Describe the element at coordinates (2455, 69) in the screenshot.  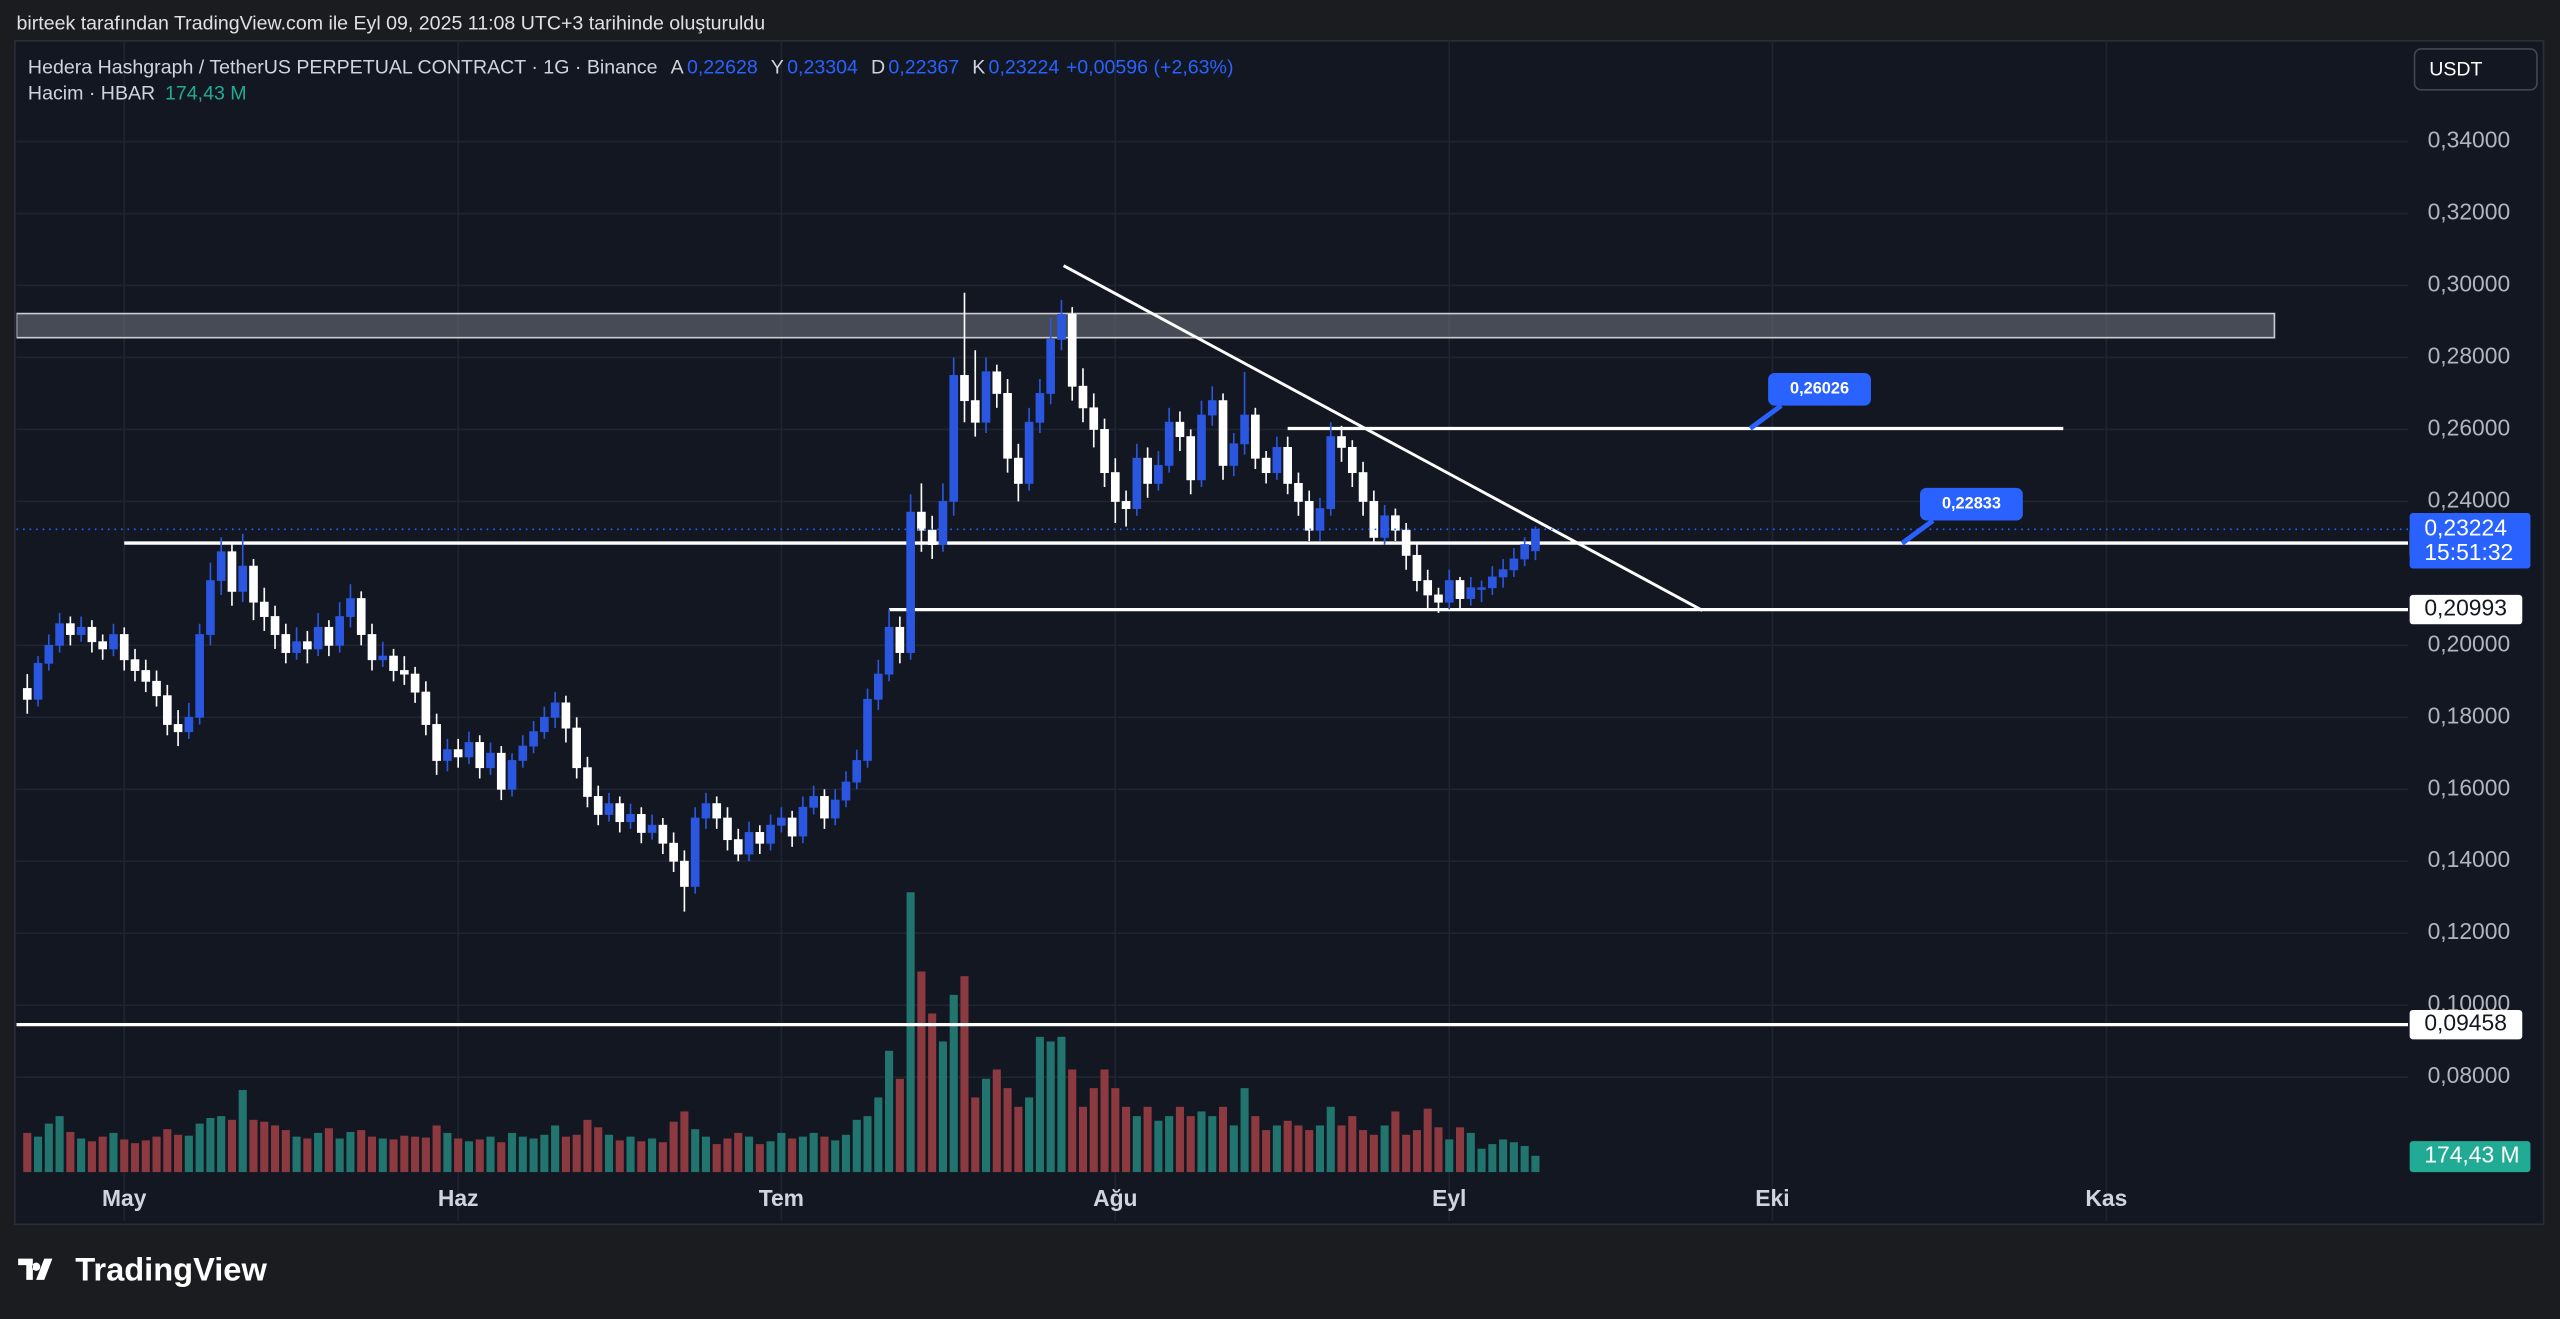
I see `currency-label: USDT` at that location.